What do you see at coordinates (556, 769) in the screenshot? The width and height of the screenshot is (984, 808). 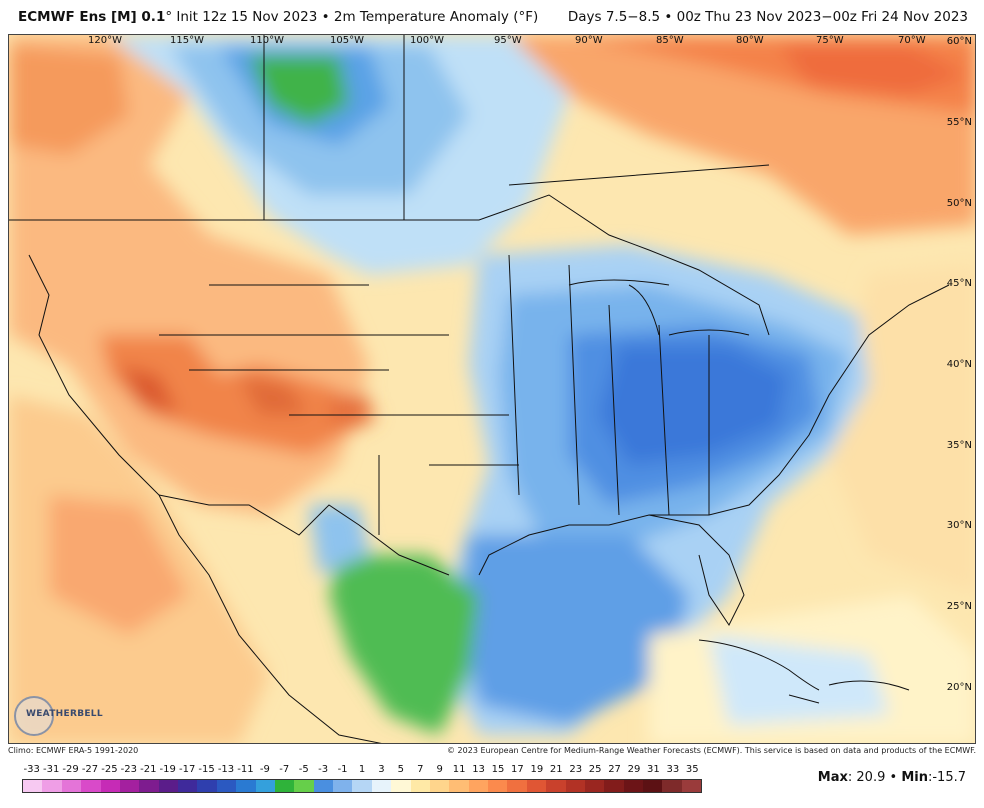 I see `colorbar-tick-label: 21` at bounding box center [556, 769].